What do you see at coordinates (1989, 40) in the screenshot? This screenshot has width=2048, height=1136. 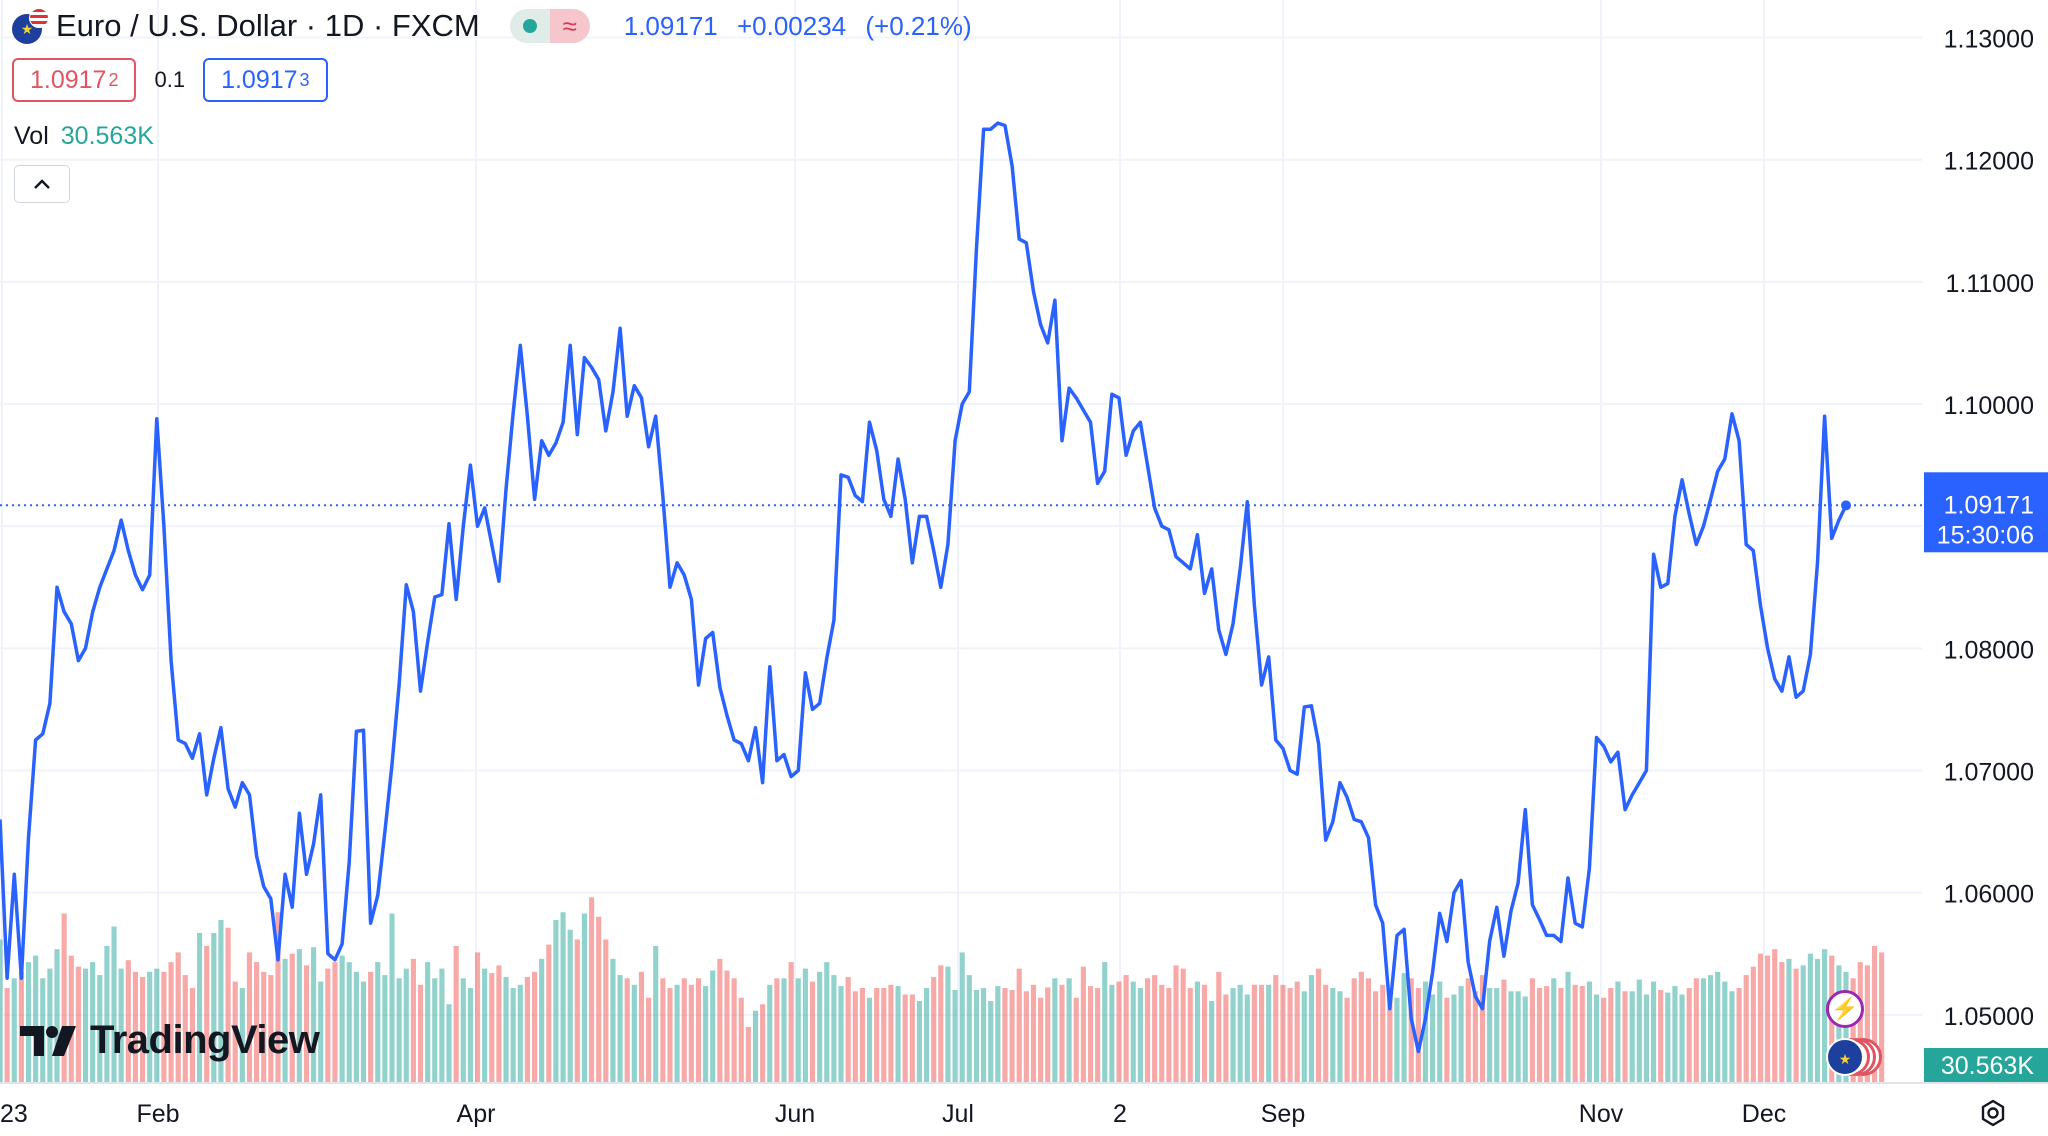 I see `y-tick-label: 1.13000` at bounding box center [1989, 40].